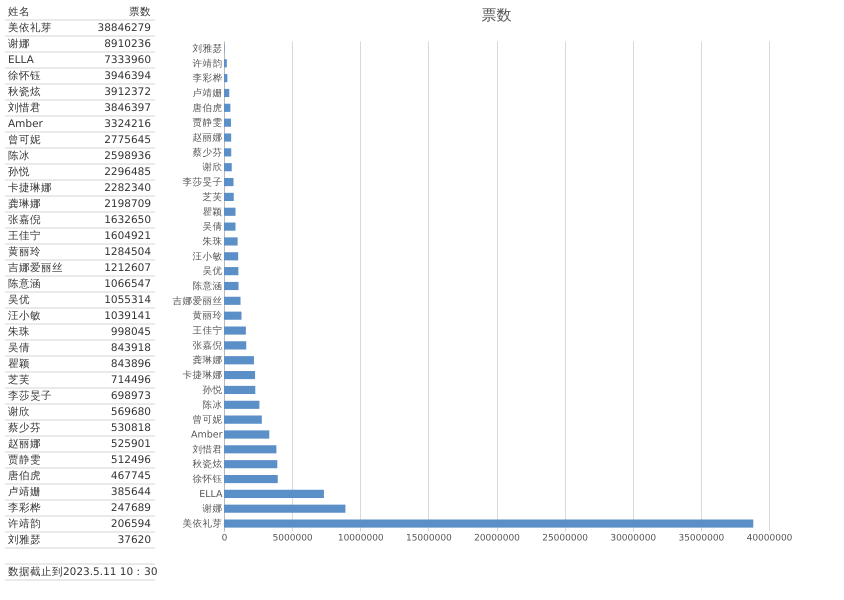 This screenshot has height=600, width=844. Describe the element at coordinates (130, 508) in the screenshot. I see `data-label: 247689` at that location.